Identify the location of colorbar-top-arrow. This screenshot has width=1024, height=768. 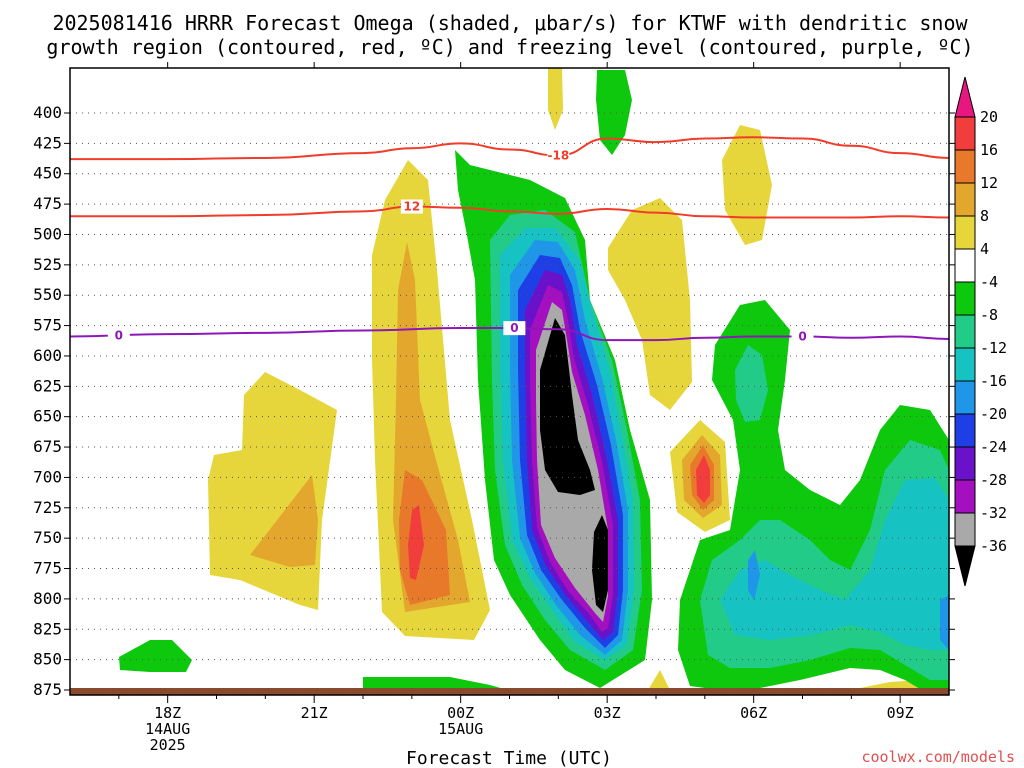
(965, 97).